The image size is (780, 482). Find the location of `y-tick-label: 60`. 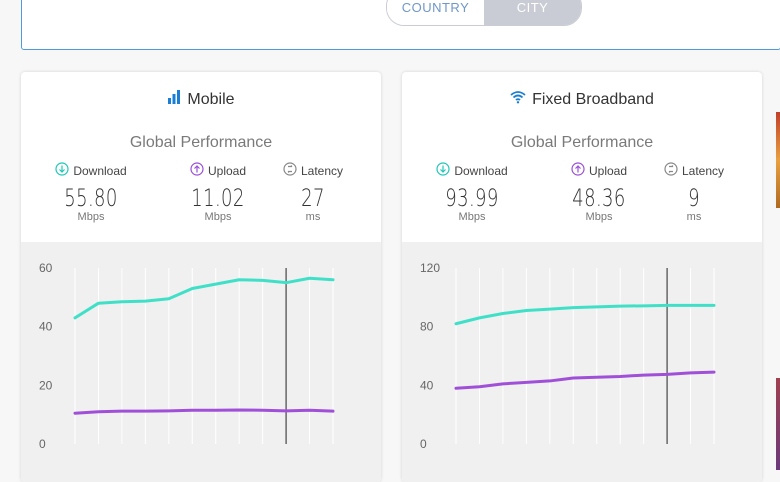

y-tick-label: 60 is located at coordinates (46, 268).